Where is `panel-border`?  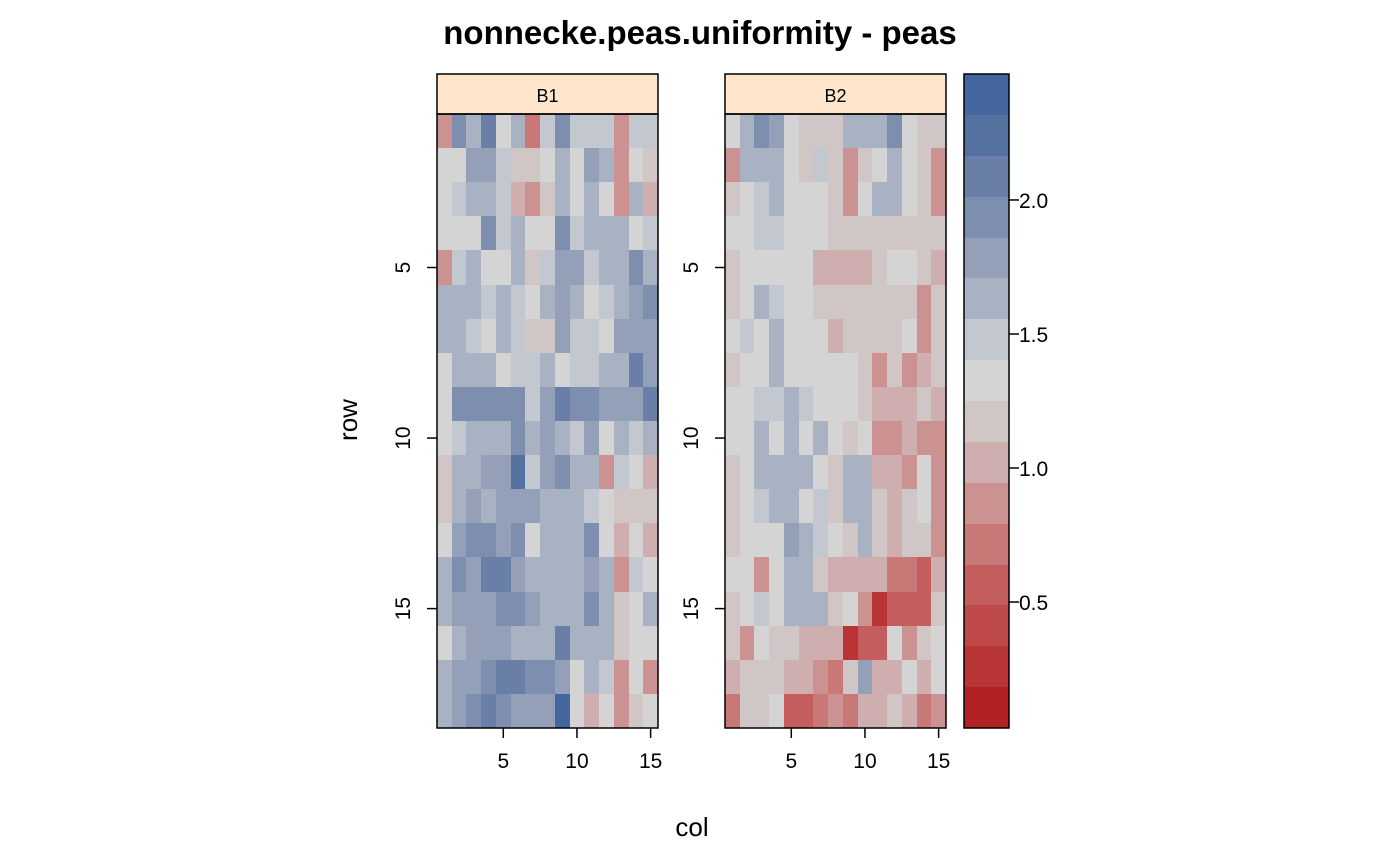
panel-border is located at coordinates (547, 421).